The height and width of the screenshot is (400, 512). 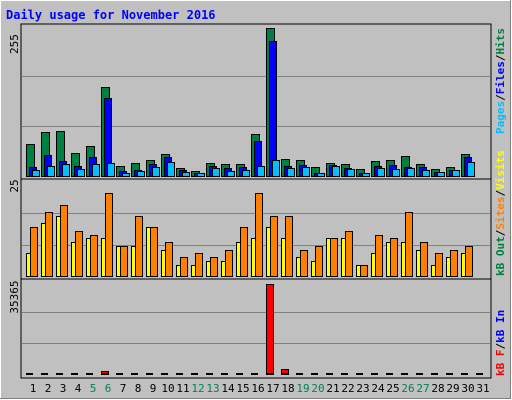 I want to click on x-tick-label: 16, so click(x=257, y=388).